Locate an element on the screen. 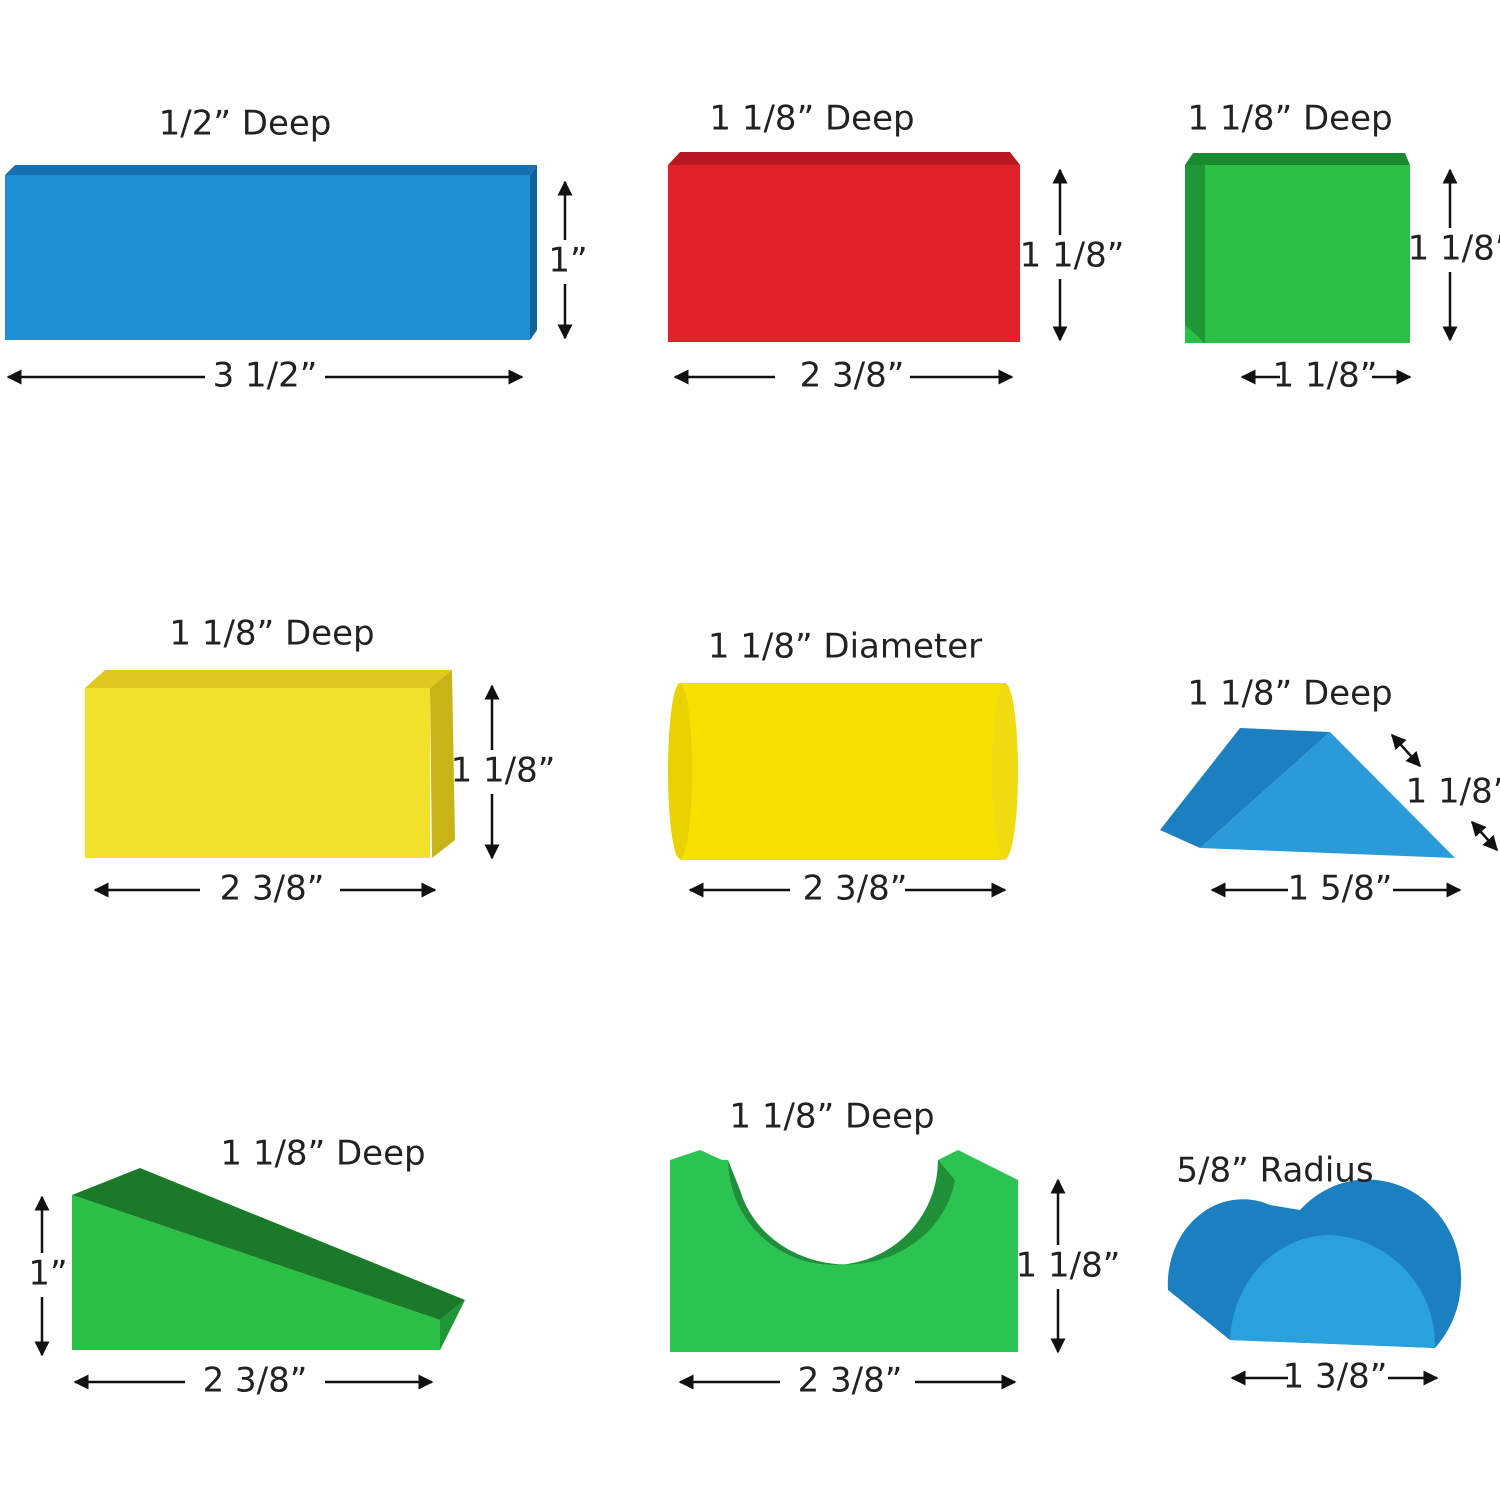 This screenshot has height=1500, width=1500. red-block is located at coordinates (844, 247).